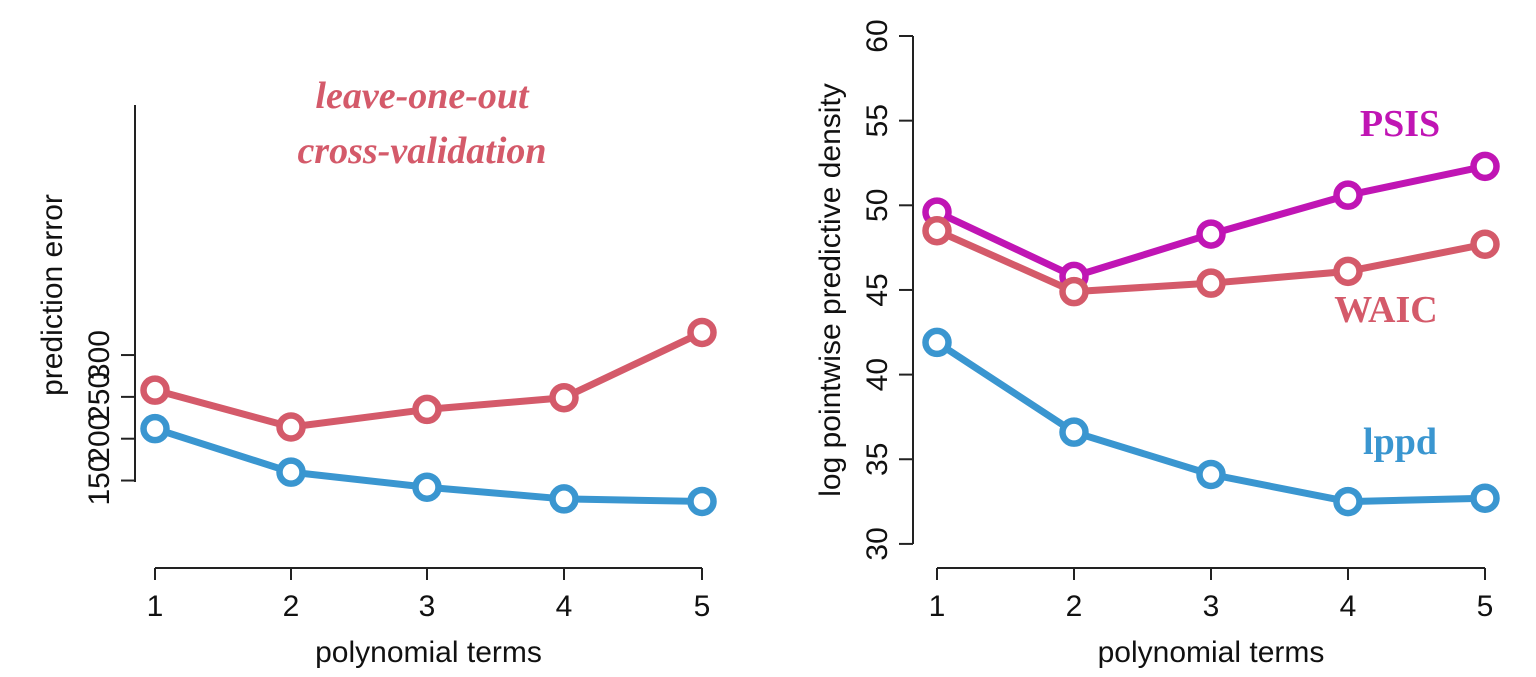  What do you see at coordinates (877, 120) in the screenshot?
I see `y-tick-label: 55` at bounding box center [877, 120].